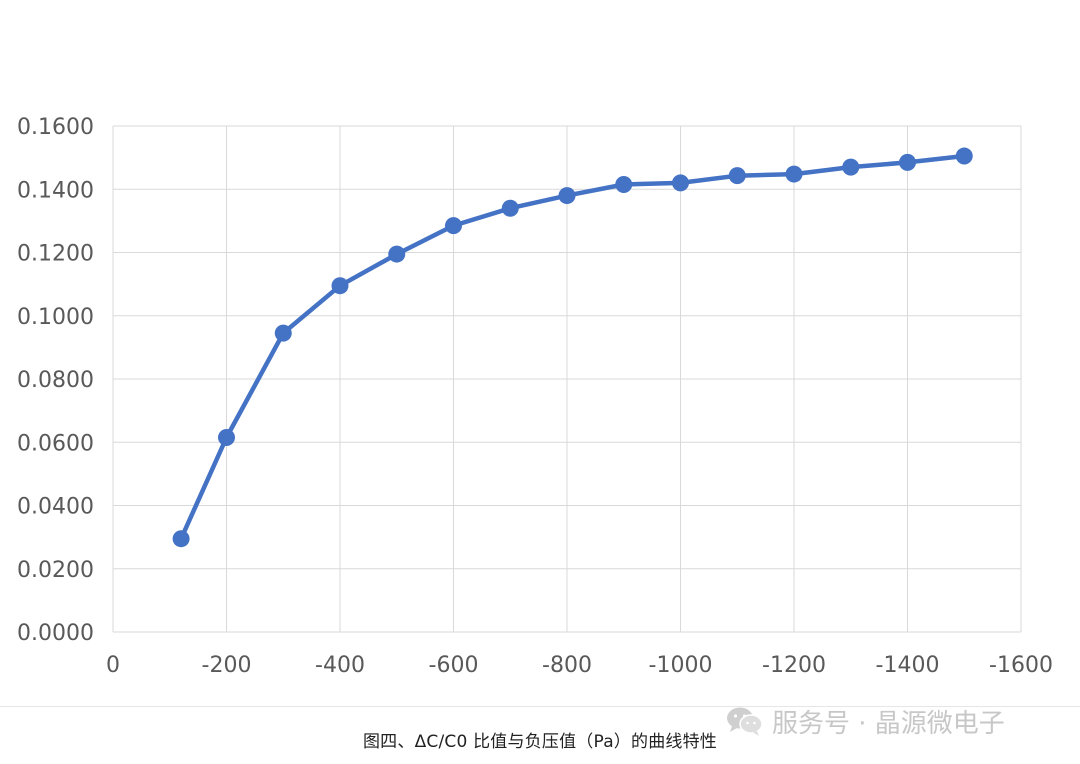 The width and height of the screenshot is (1080, 764). What do you see at coordinates (227, 665) in the screenshot?
I see `x-tick-label: -200` at bounding box center [227, 665].